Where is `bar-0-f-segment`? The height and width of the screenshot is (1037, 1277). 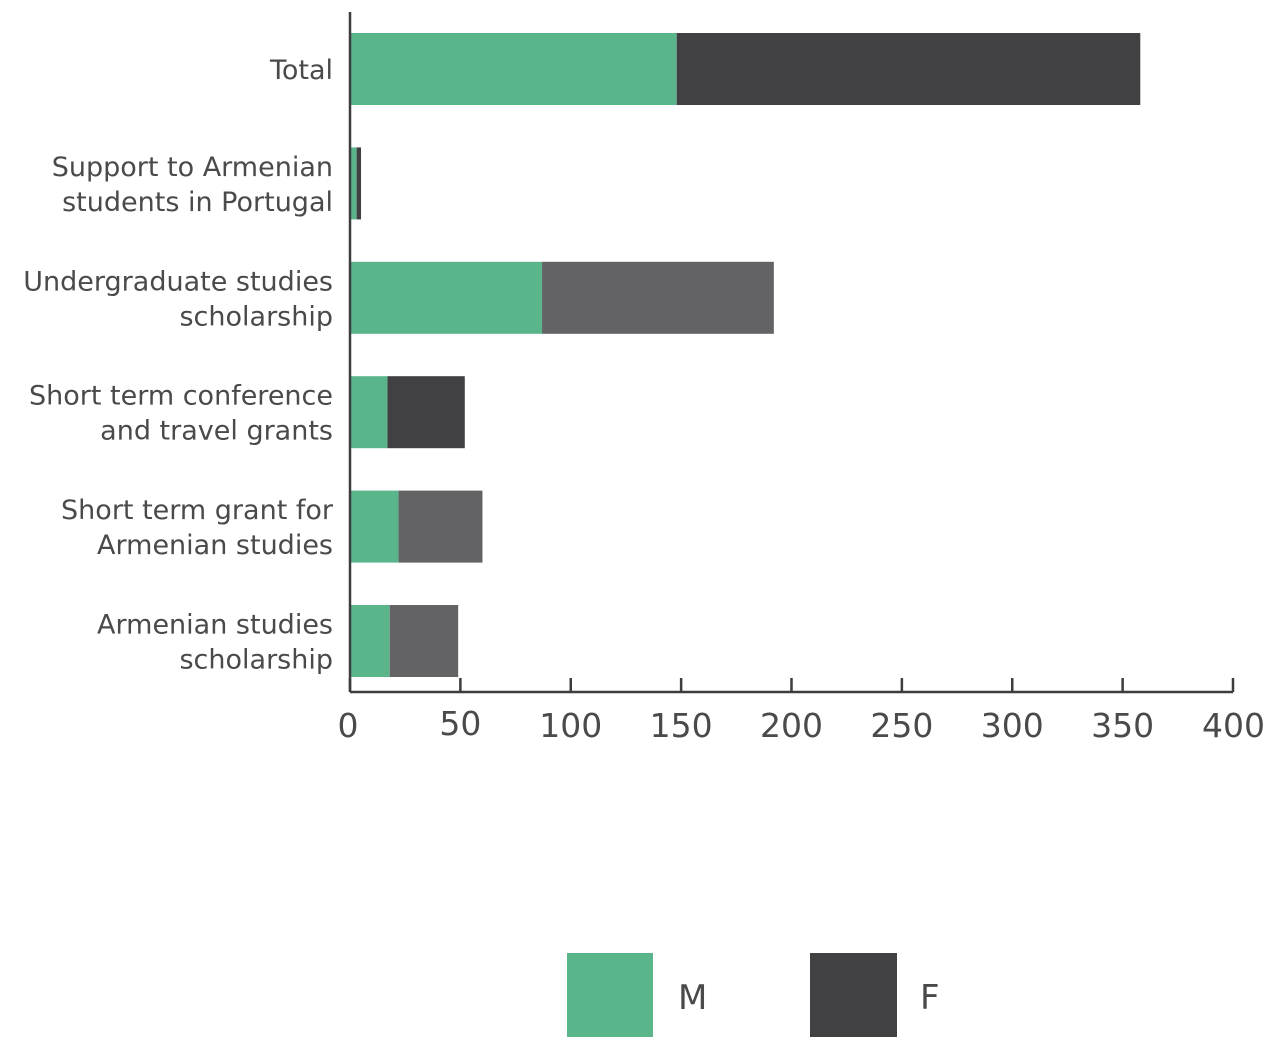 bar-0-f-segment is located at coordinates (908, 69).